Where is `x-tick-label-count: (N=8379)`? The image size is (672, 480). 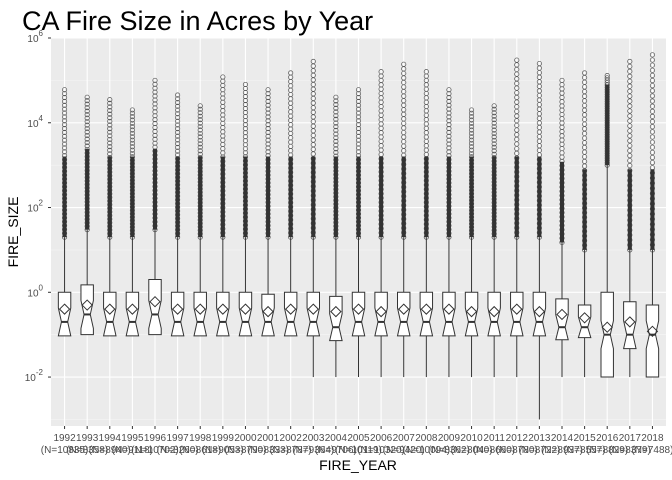
x-tick-label-count: (N=8379) is located at coordinates (630, 450).